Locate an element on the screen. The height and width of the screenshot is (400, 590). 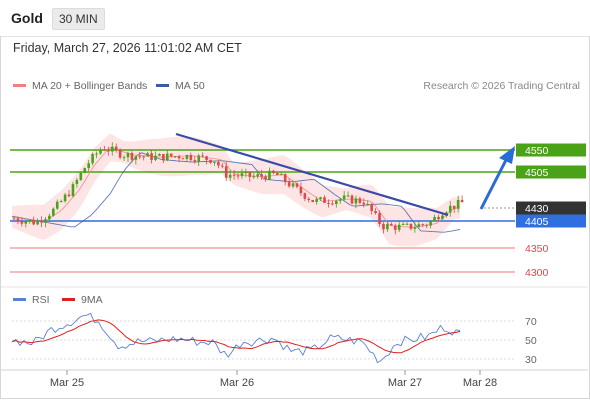
ma20-legend: MA 20 + Bollinger Bands is located at coordinates (80, 86).